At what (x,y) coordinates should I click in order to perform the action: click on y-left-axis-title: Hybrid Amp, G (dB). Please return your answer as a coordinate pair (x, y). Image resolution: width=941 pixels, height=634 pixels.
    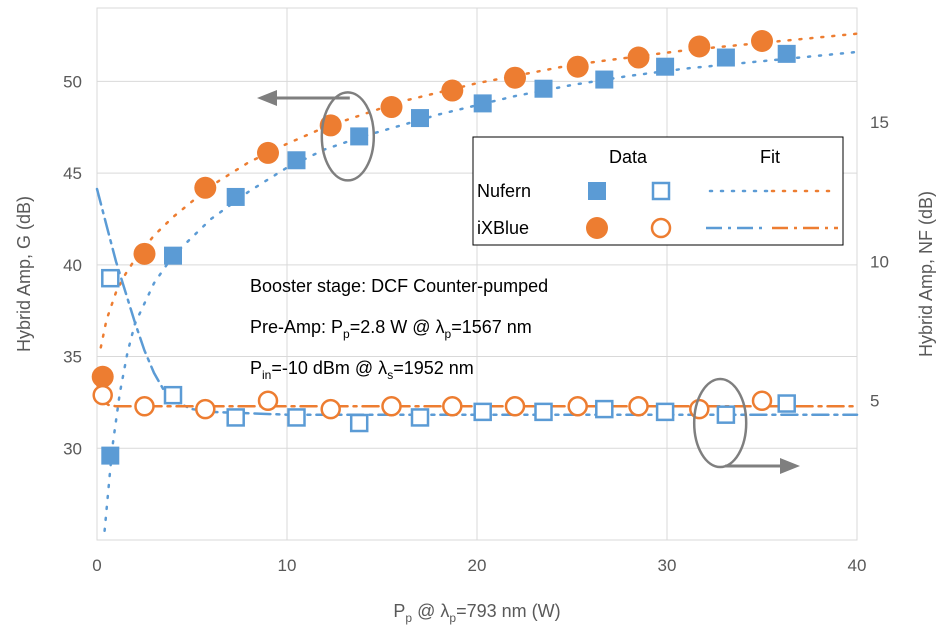
    Looking at the image, I should click on (24, 274).